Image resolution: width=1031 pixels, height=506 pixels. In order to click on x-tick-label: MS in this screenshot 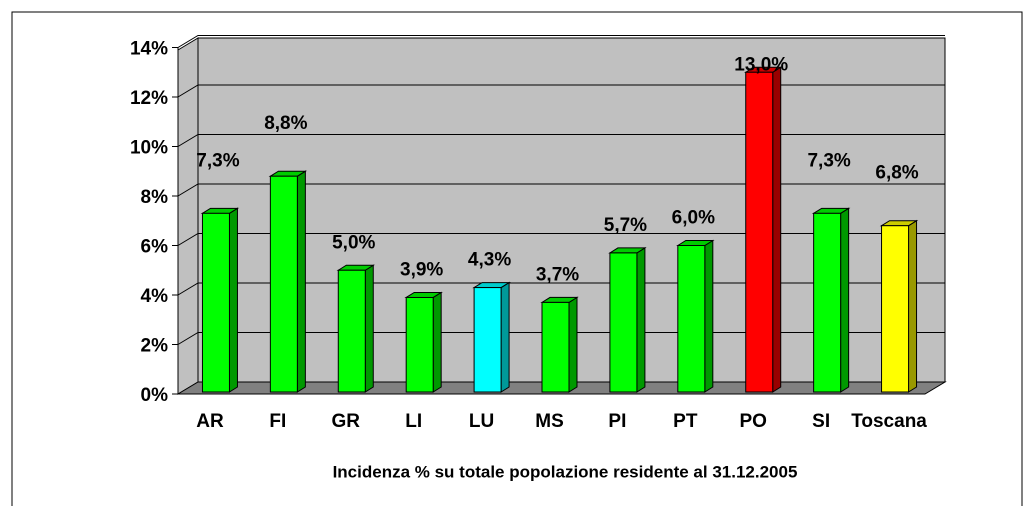, I will do `click(549, 421)`.